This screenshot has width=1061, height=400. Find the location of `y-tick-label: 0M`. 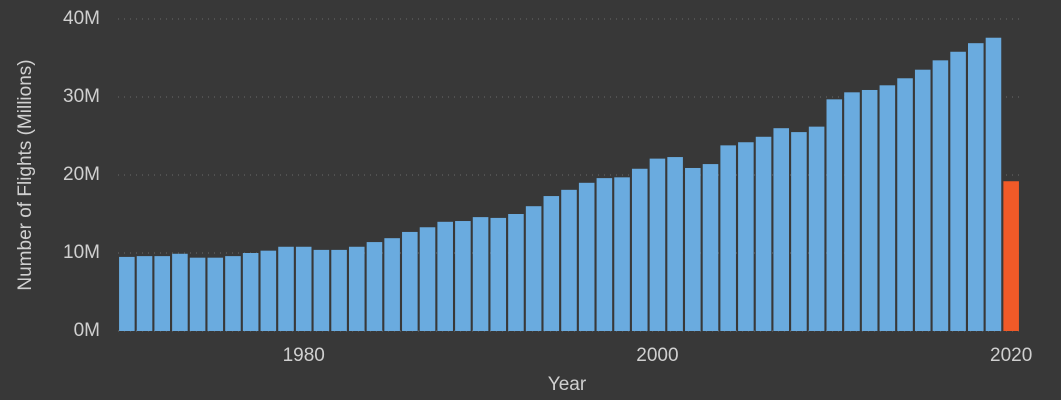

y-tick-label: 0M is located at coordinates (87, 330).